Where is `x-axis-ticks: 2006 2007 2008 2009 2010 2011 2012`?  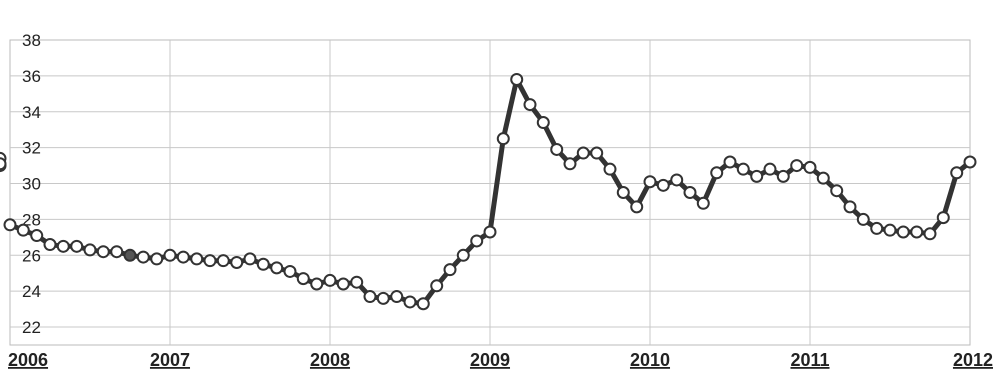
x-axis-ticks: 2006 2007 2008 2009 2010 2011 2012 is located at coordinates (500, 360).